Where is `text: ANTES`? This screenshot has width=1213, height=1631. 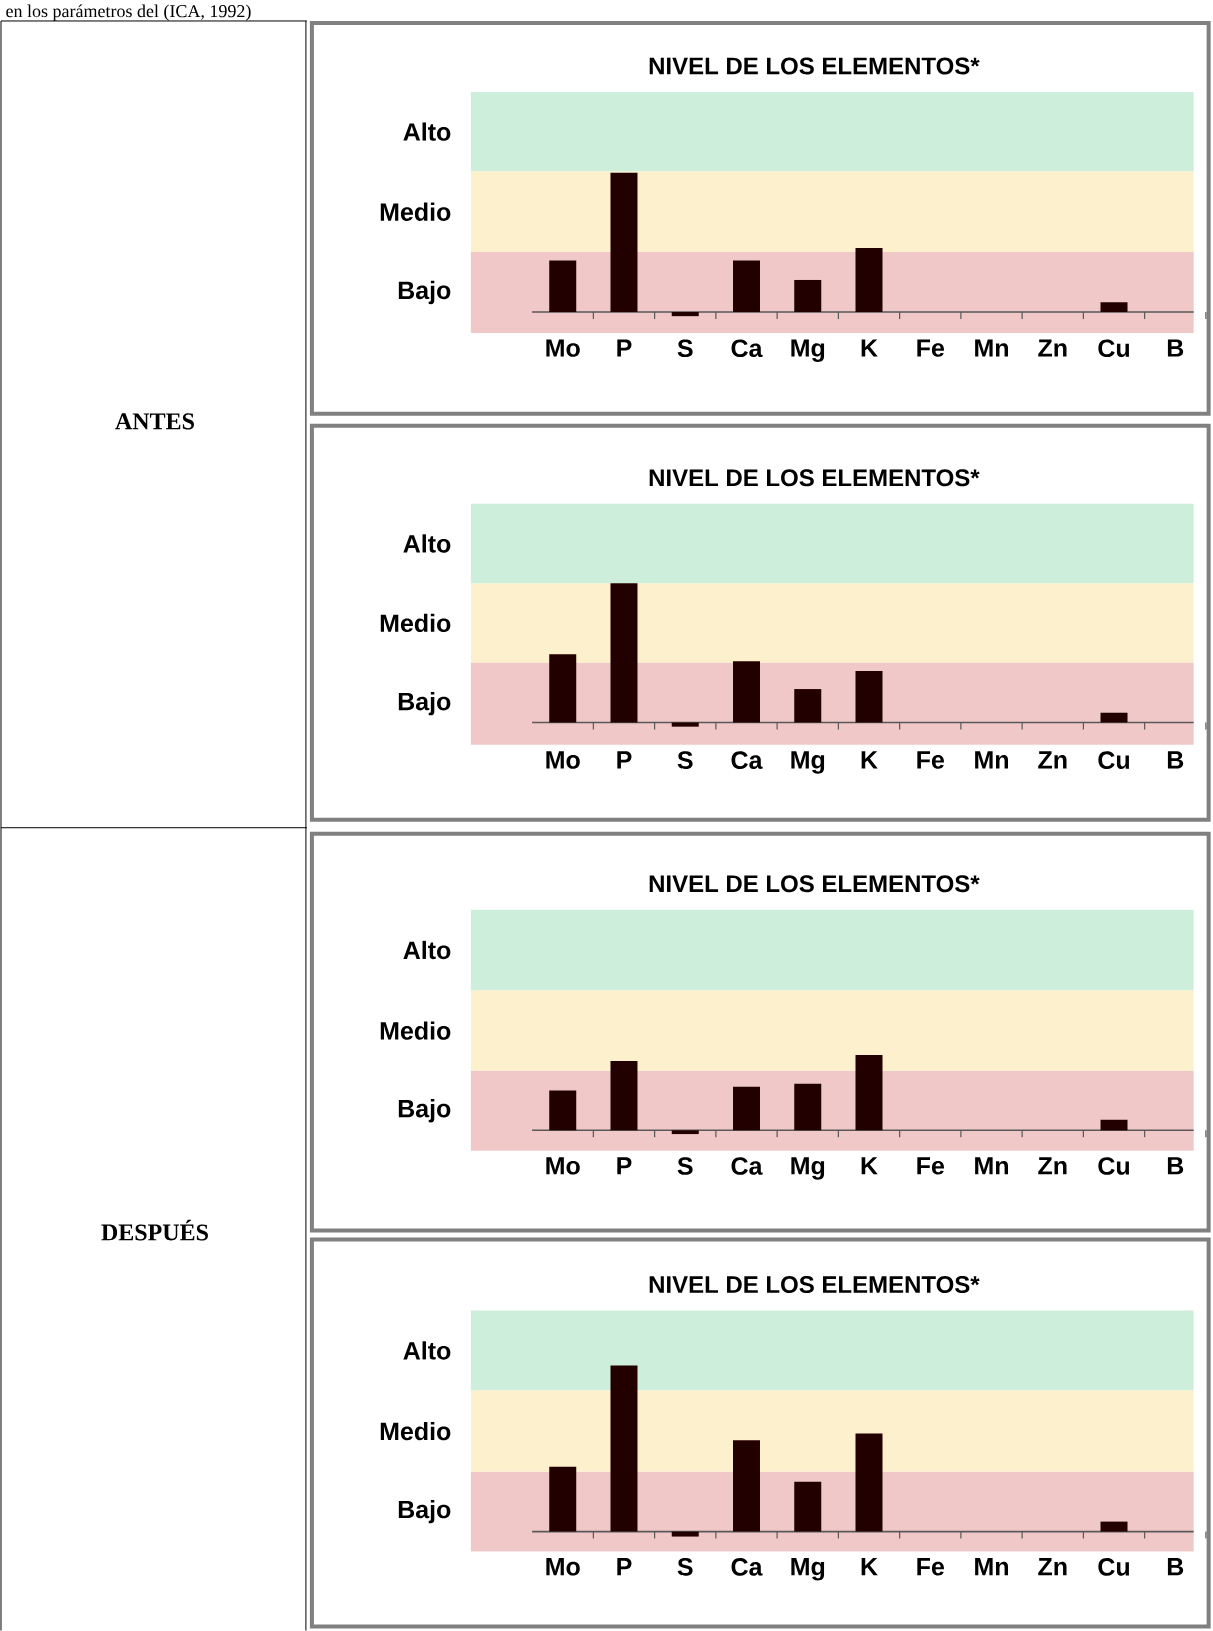
text: ANTES is located at coordinates (155, 421).